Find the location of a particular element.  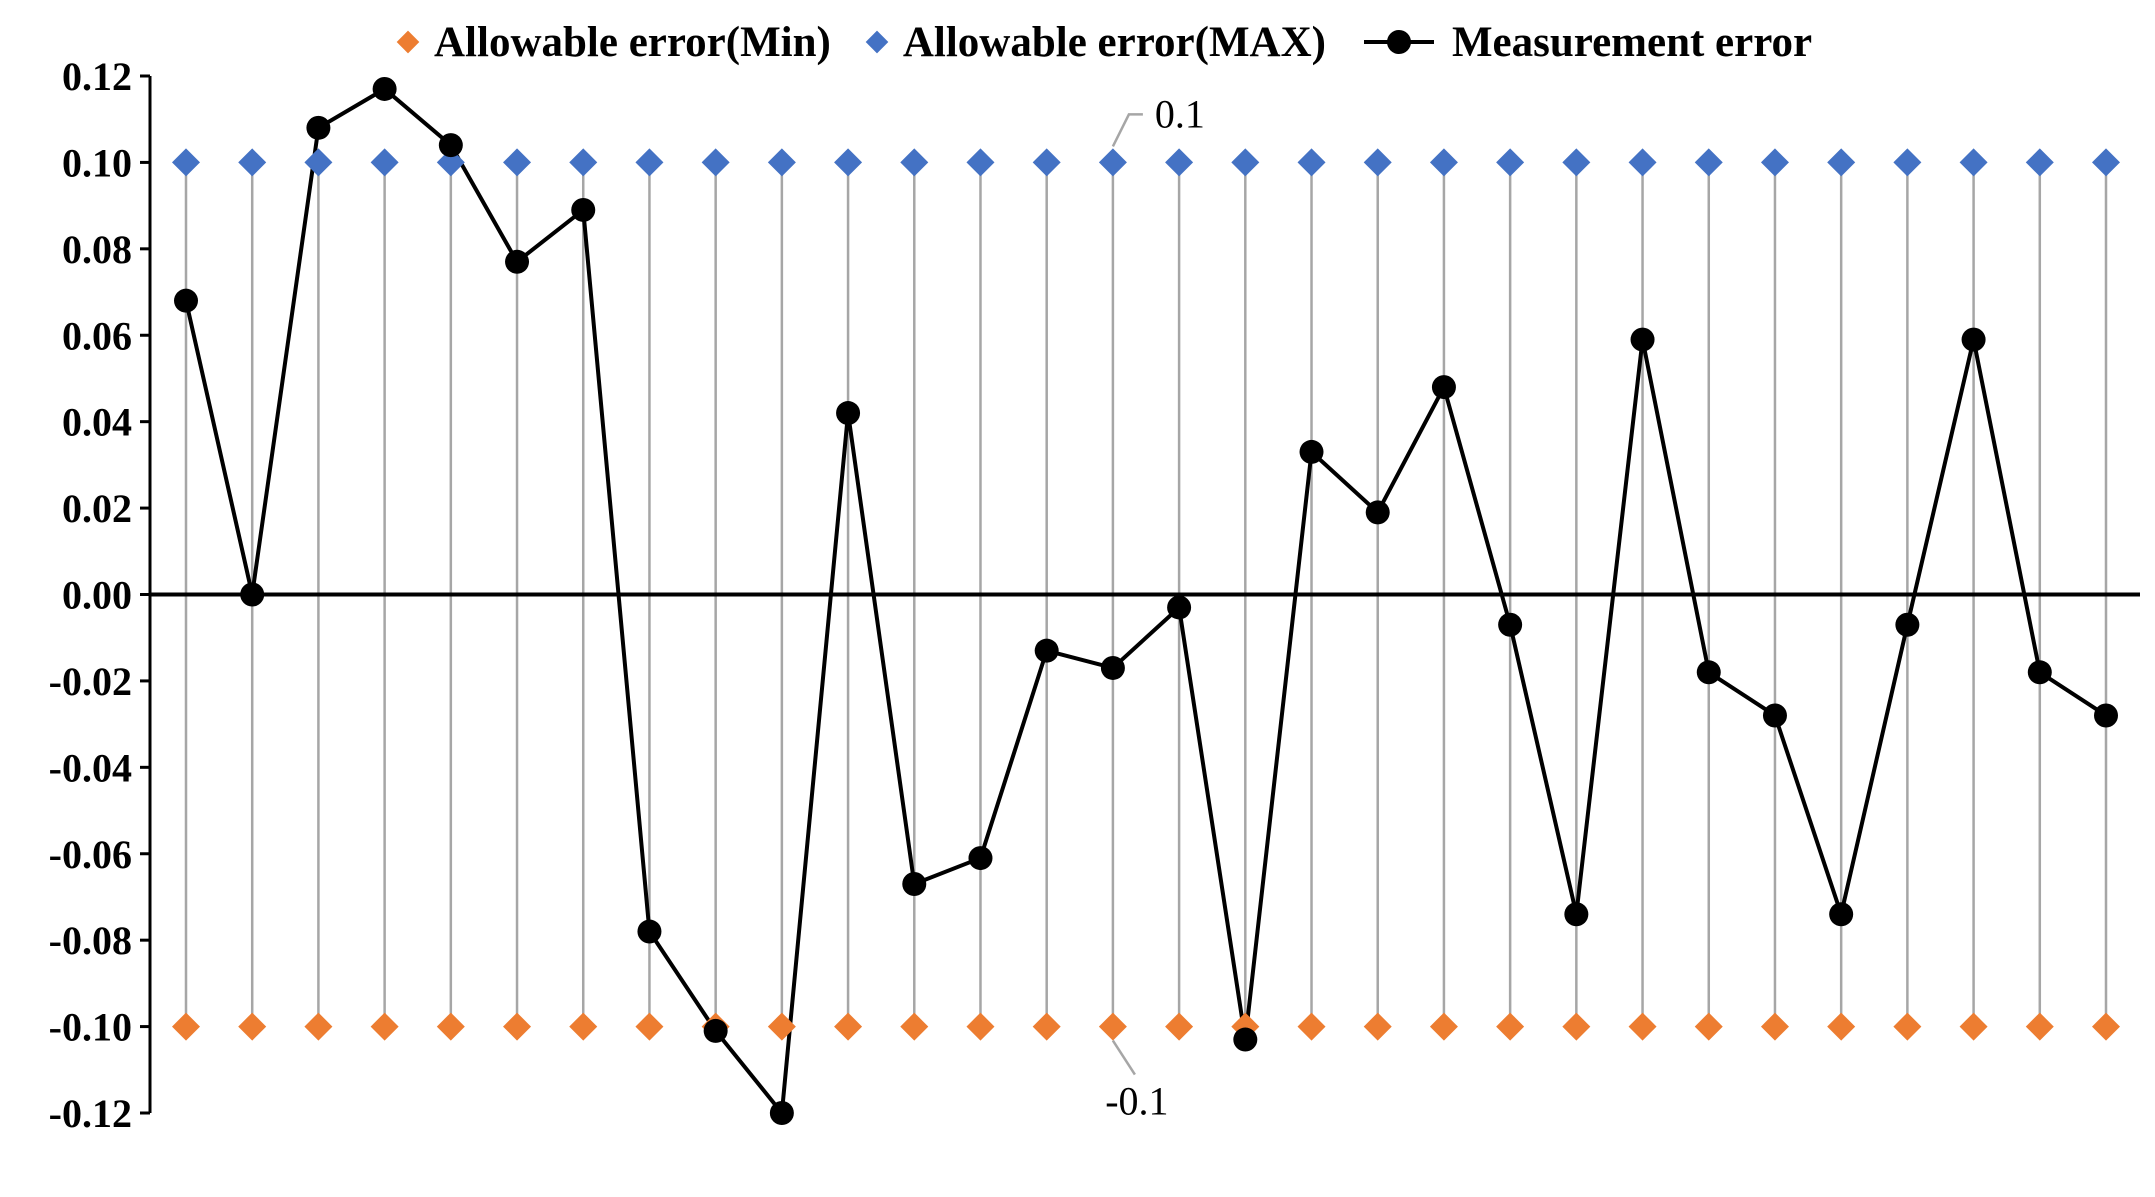

y-tick-label: 0.10 is located at coordinates (97, 162).